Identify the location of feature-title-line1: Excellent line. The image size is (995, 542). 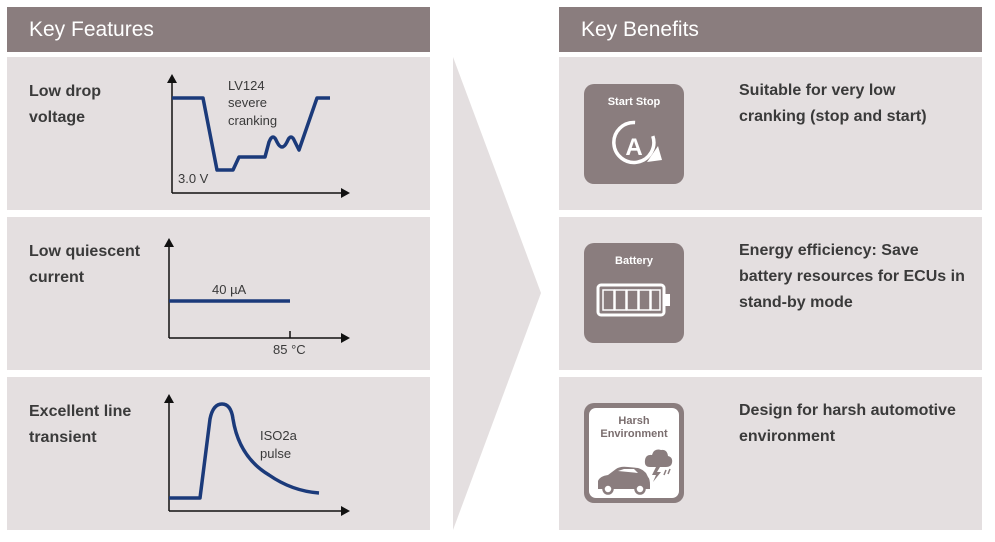
(80, 411).